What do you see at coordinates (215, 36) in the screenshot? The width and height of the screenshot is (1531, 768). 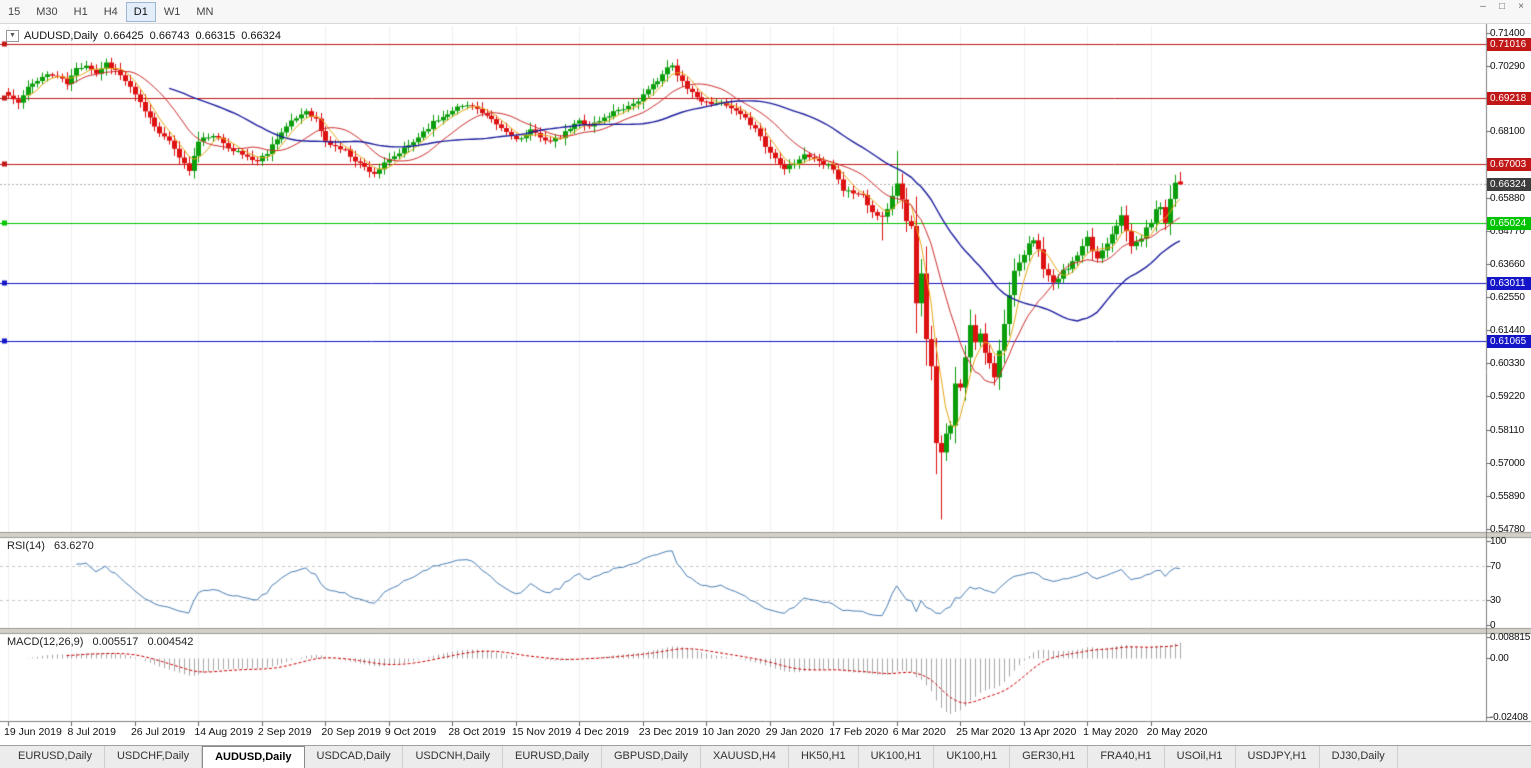 I see `low-value: 0.66315` at bounding box center [215, 36].